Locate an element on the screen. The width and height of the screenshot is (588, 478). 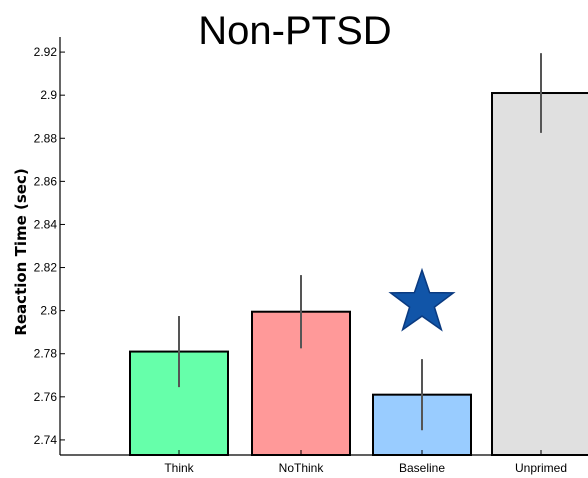
y-tick-label: 2.76 is located at coordinates (46, 397).